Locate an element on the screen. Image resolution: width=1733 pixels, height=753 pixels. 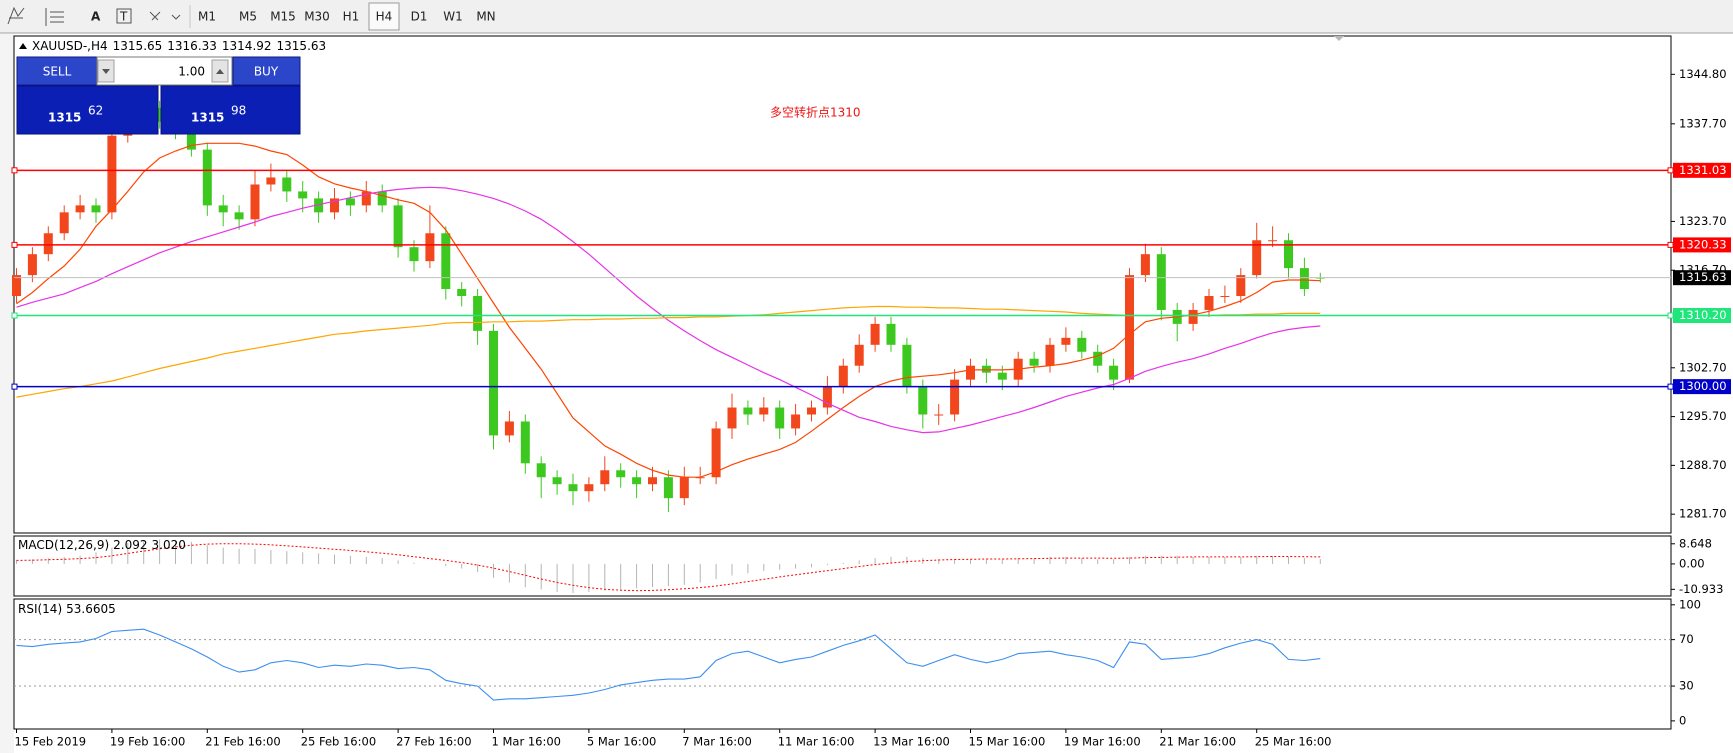
sell-label: SELL is located at coordinates (57, 72).